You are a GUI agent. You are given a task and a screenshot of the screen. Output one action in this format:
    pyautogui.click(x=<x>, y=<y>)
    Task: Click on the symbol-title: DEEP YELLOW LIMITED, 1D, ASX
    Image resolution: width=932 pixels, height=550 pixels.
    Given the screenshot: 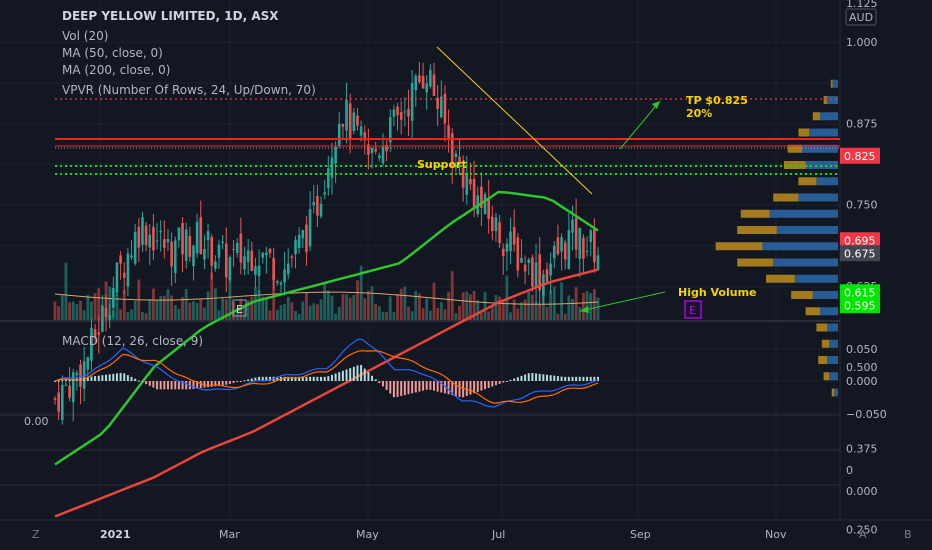 What is the action you would take?
    pyautogui.click(x=170, y=16)
    